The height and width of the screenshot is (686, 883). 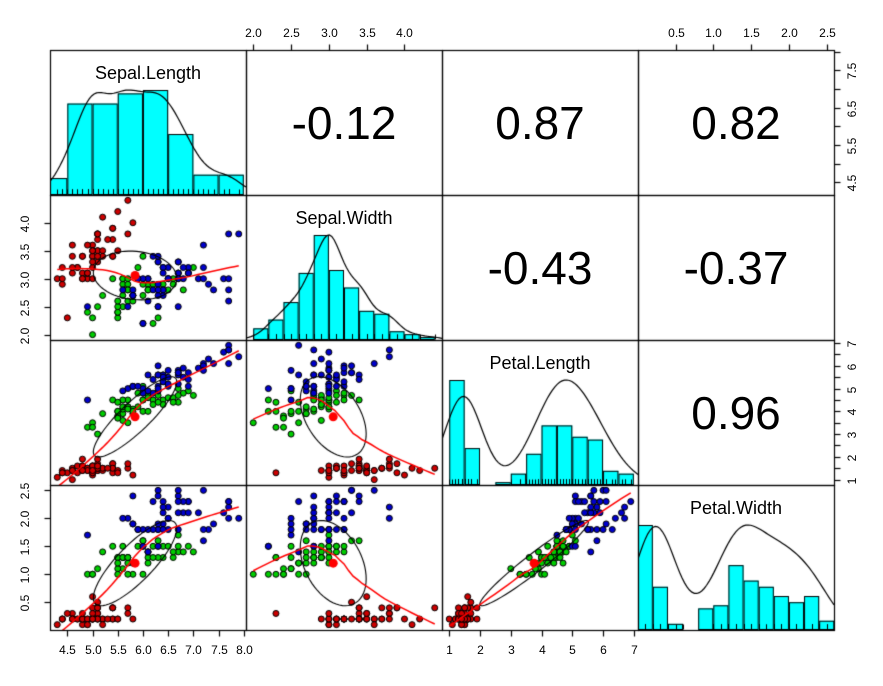 What do you see at coordinates (736, 508) in the screenshot?
I see `diagonal-label-petal-width: Petal.Width` at bounding box center [736, 508].